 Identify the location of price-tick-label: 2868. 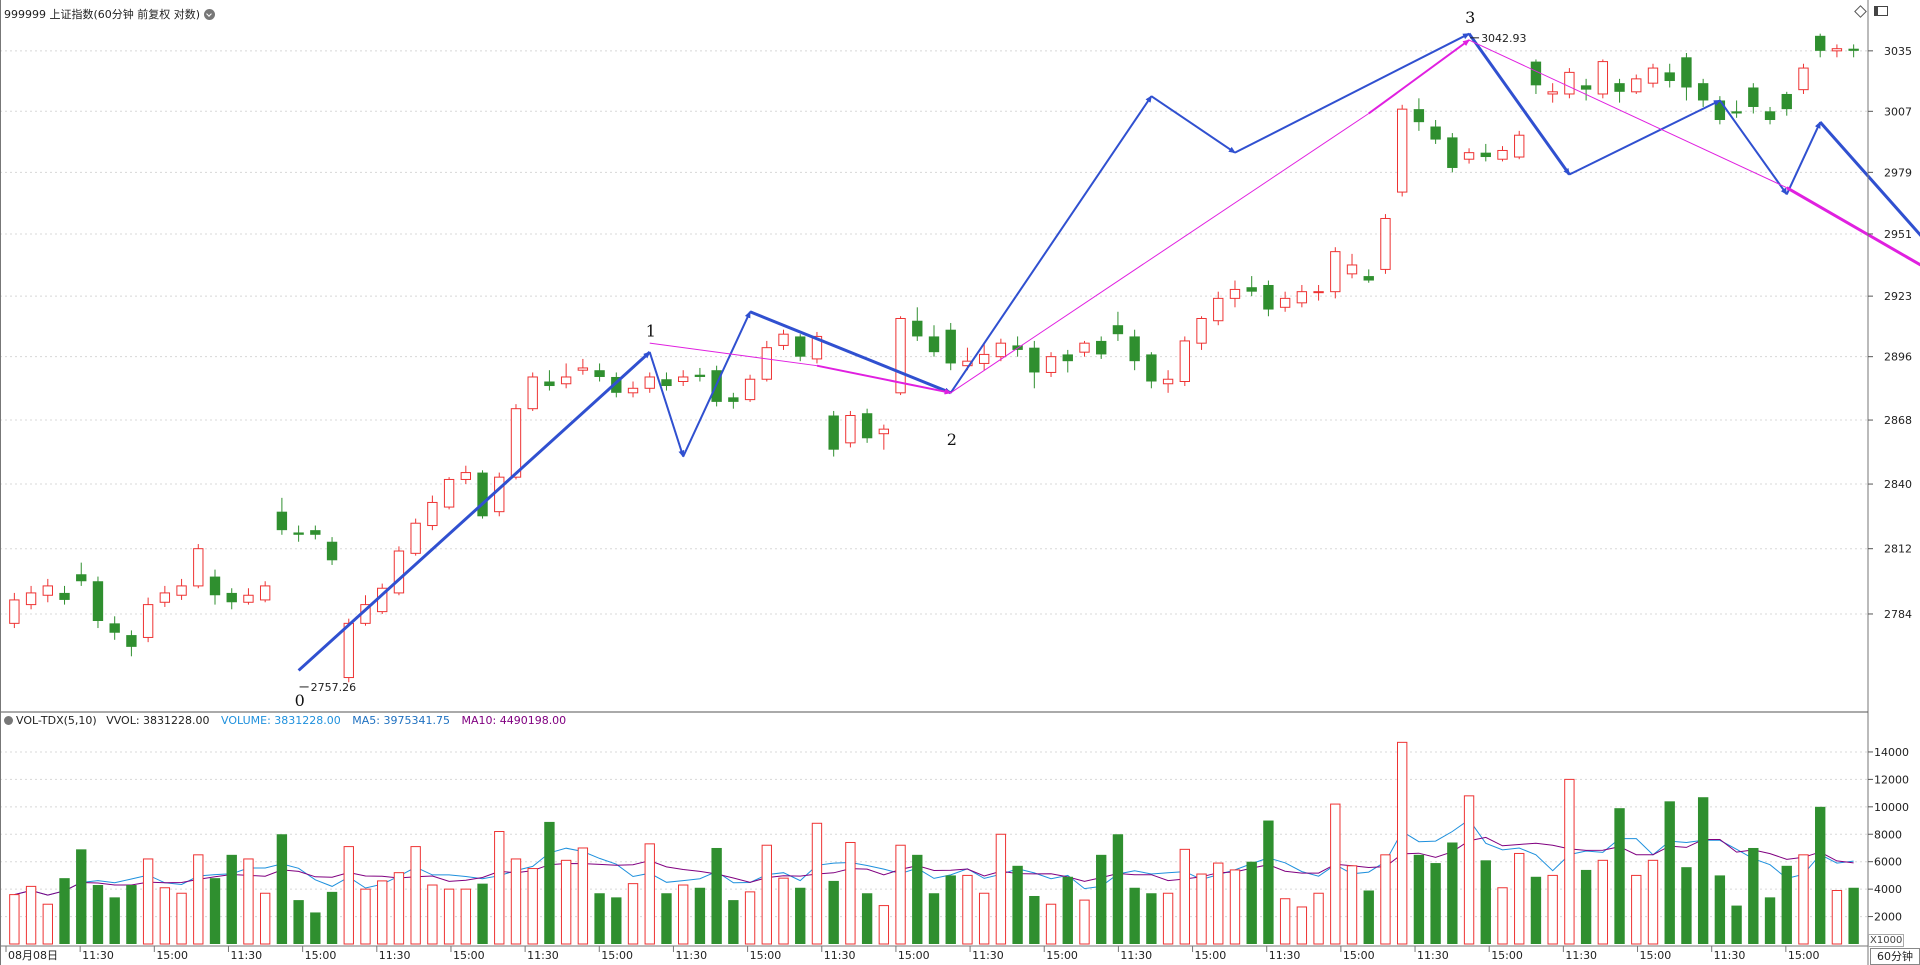
(1898, 420).